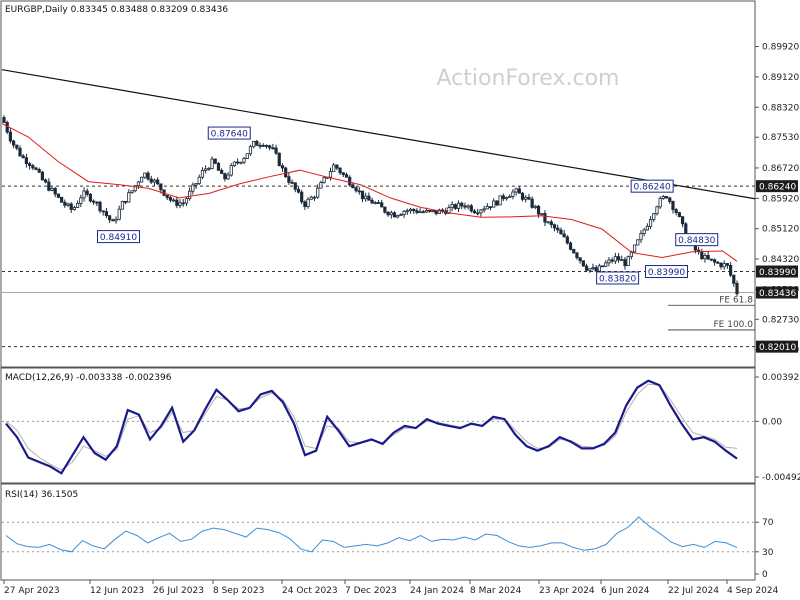 The height and width of the screenshot is (600, 800). I want to click on rsi-title: RSI(14) 36.1505, so click(41, 495).